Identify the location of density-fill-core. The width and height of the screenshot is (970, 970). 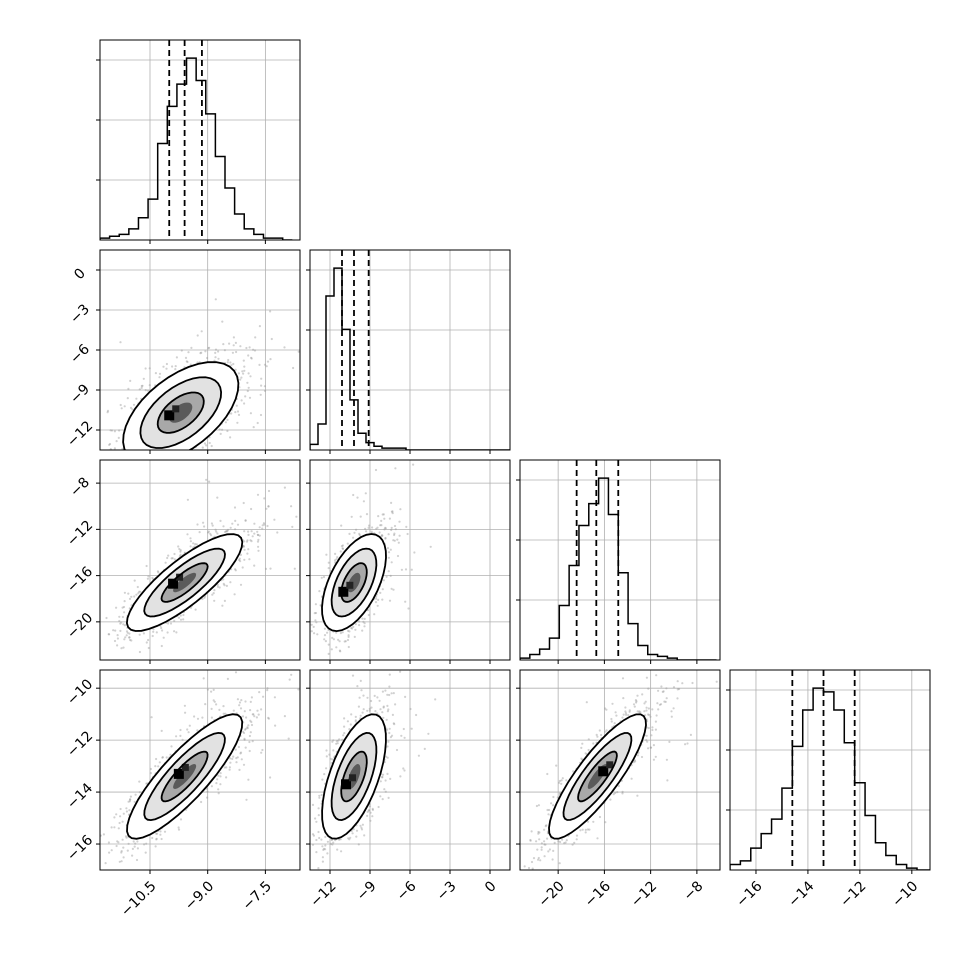
(185, 582).